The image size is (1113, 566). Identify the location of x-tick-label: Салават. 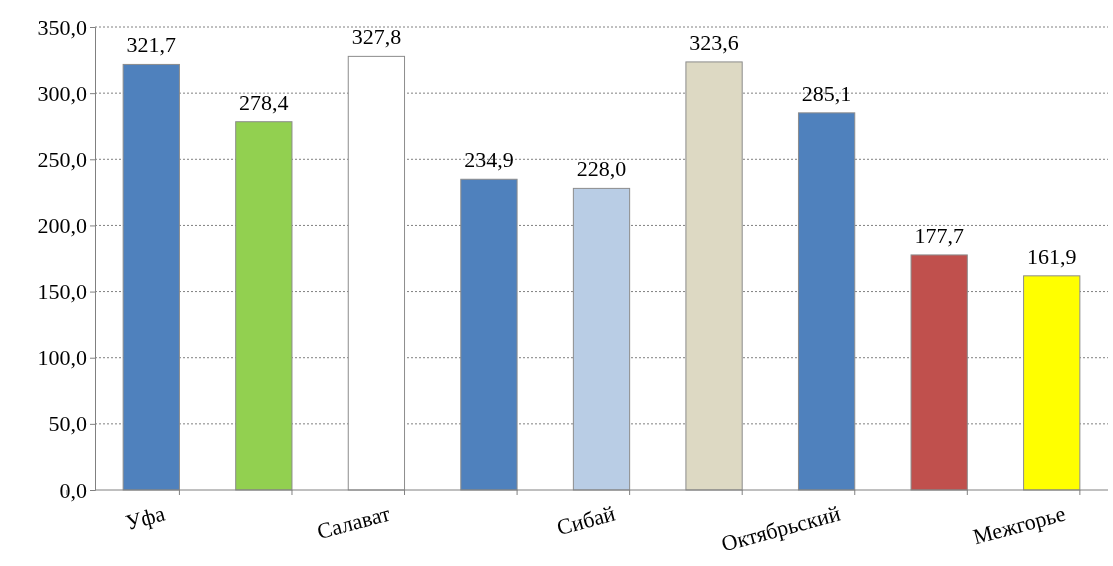
(354, 522).